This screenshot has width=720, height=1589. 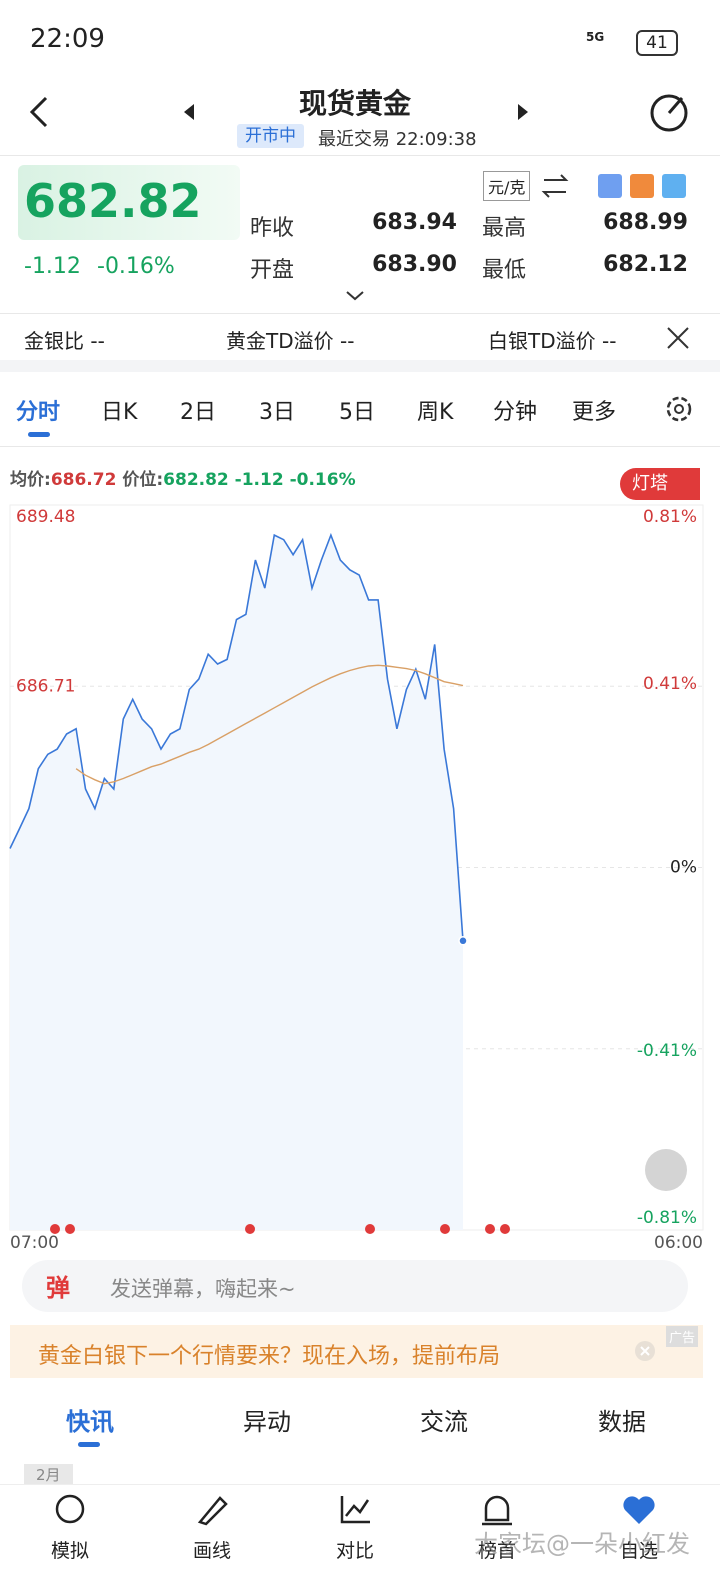 What do you see at coordinates (683, 868) in the screenshot?
I see `y2-tick-label: 0%` at bounding box center [683, 868].